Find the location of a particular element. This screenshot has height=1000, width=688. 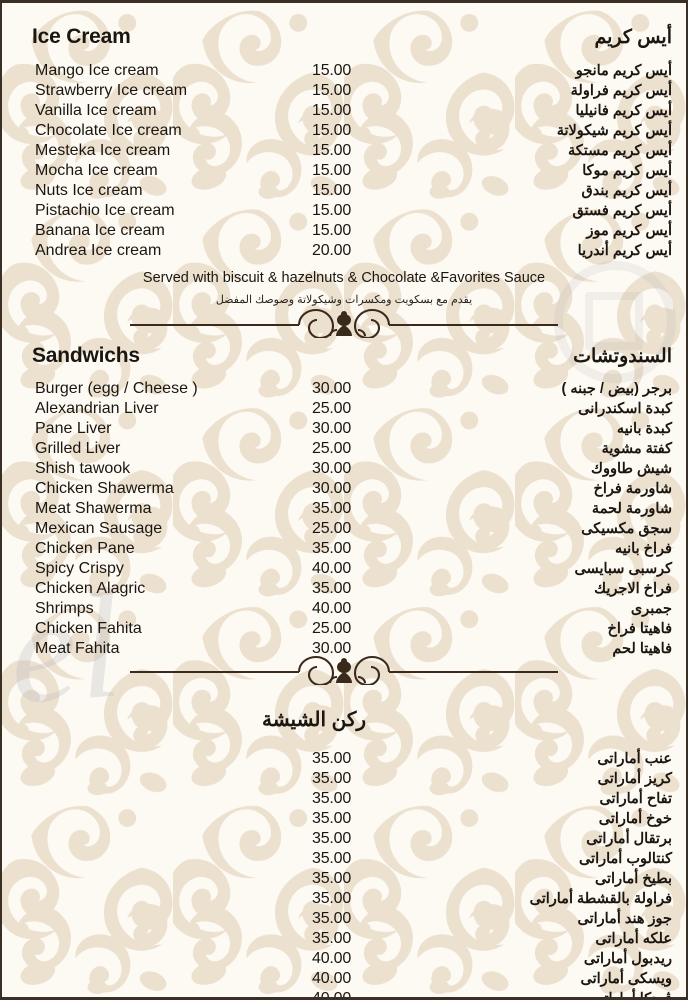

item-name-en: Burger (egg / Cheese ) is located at coordinates (116, 388).